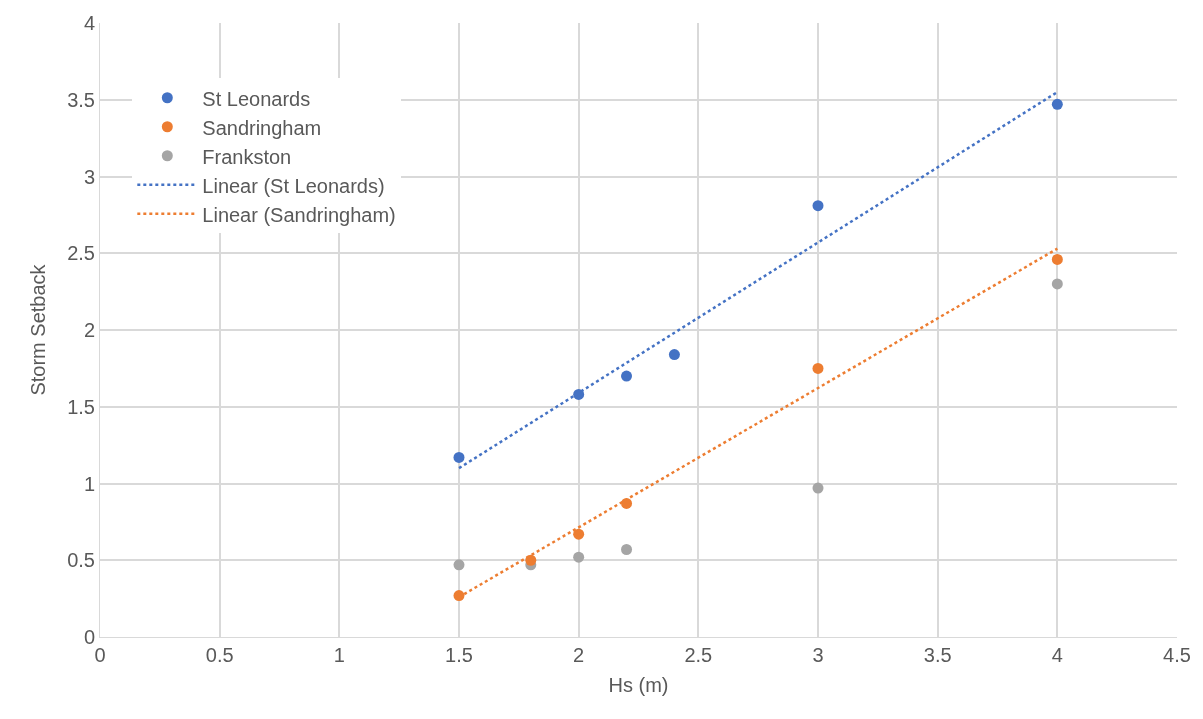 Image resolution: width=1203 pixels, height=719 pixels. I want to click on legend-label: Linear (St Leonards), so click(293, 185).